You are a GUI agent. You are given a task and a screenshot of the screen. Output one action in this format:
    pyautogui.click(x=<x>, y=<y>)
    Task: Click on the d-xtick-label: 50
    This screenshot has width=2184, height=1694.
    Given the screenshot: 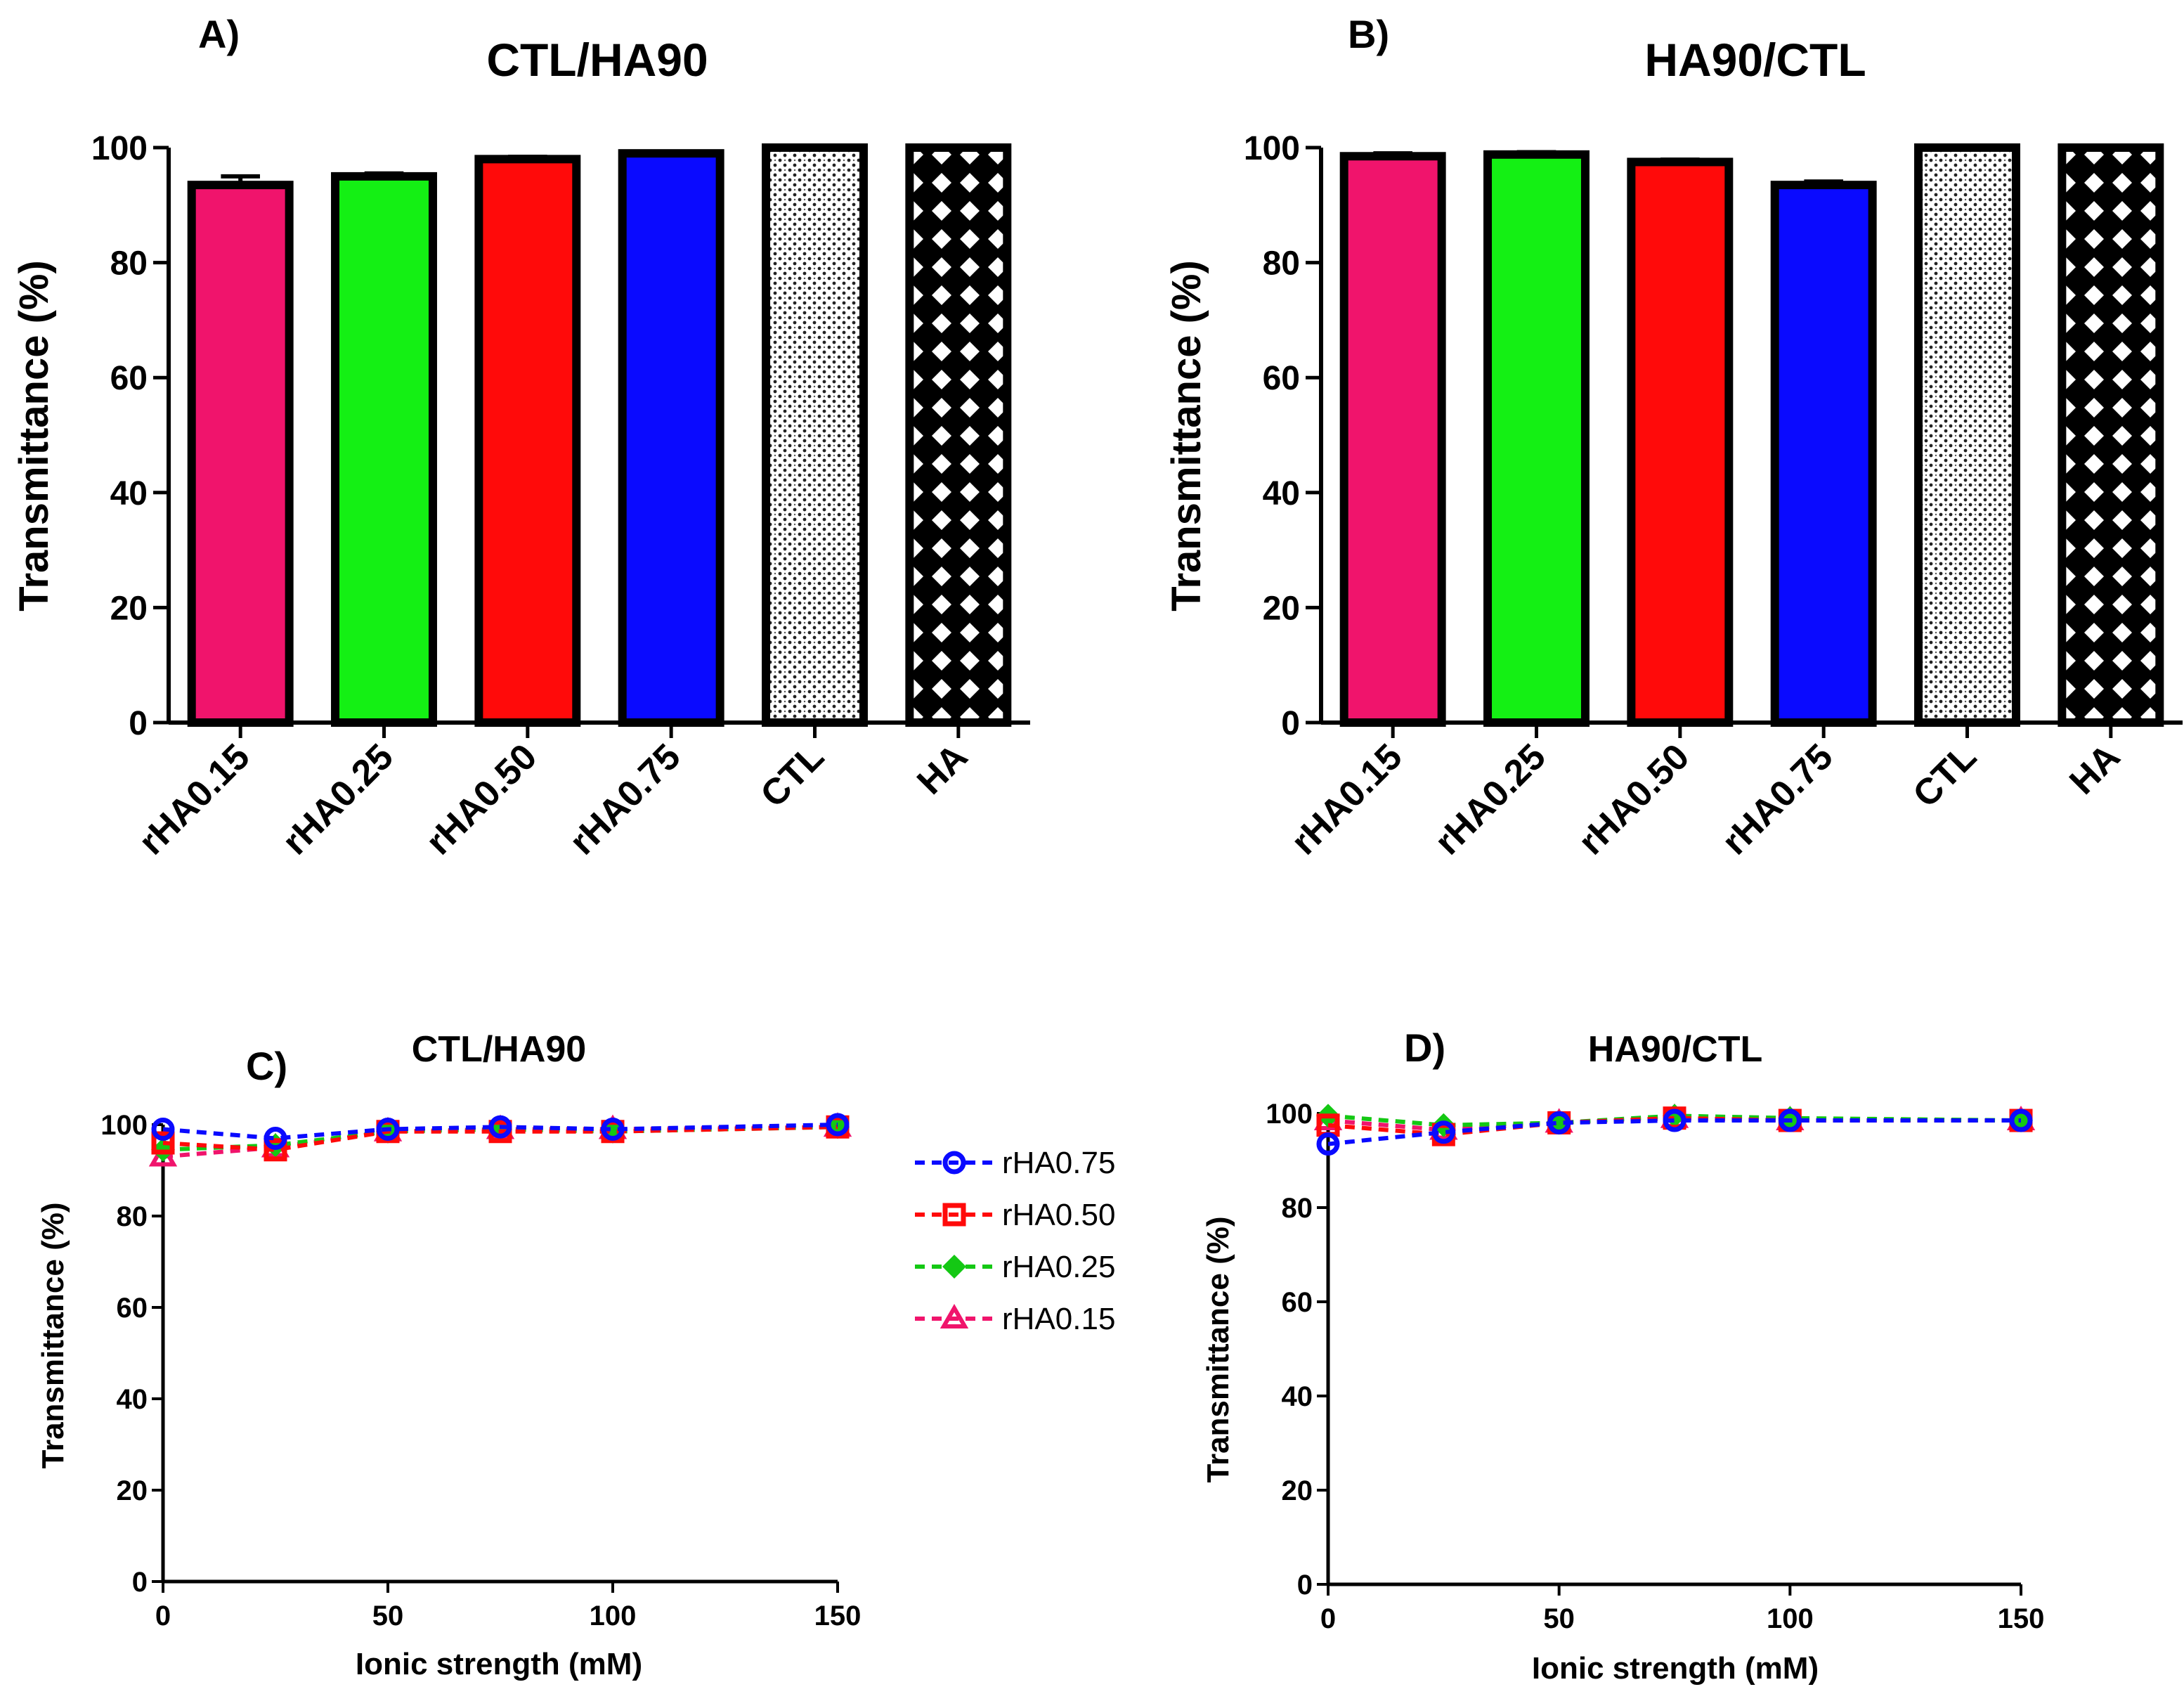 What is the action you would take?
    pyautogui.click(x=1559, y=1618)
    